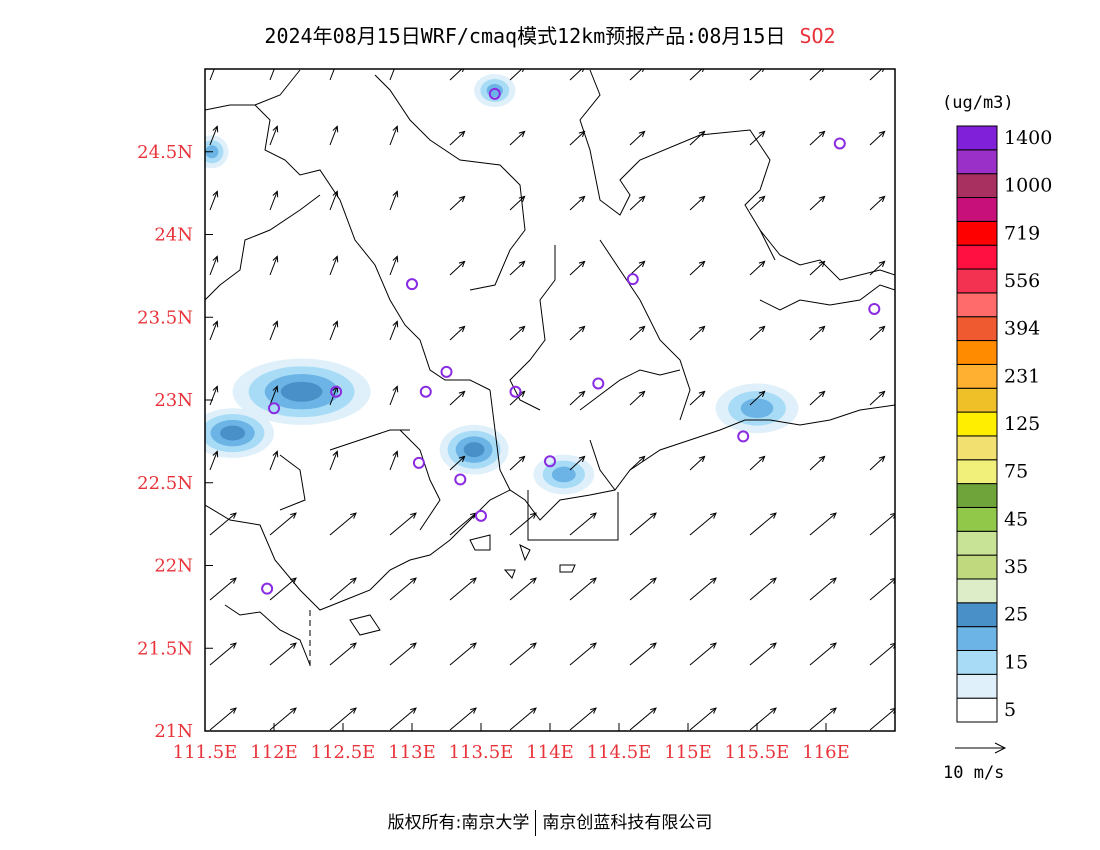 The image size is (1100, 850). Describe the element at coordinates (165, 648) in the screenshot. I see `y-tick-label: 21.5N` at that location.